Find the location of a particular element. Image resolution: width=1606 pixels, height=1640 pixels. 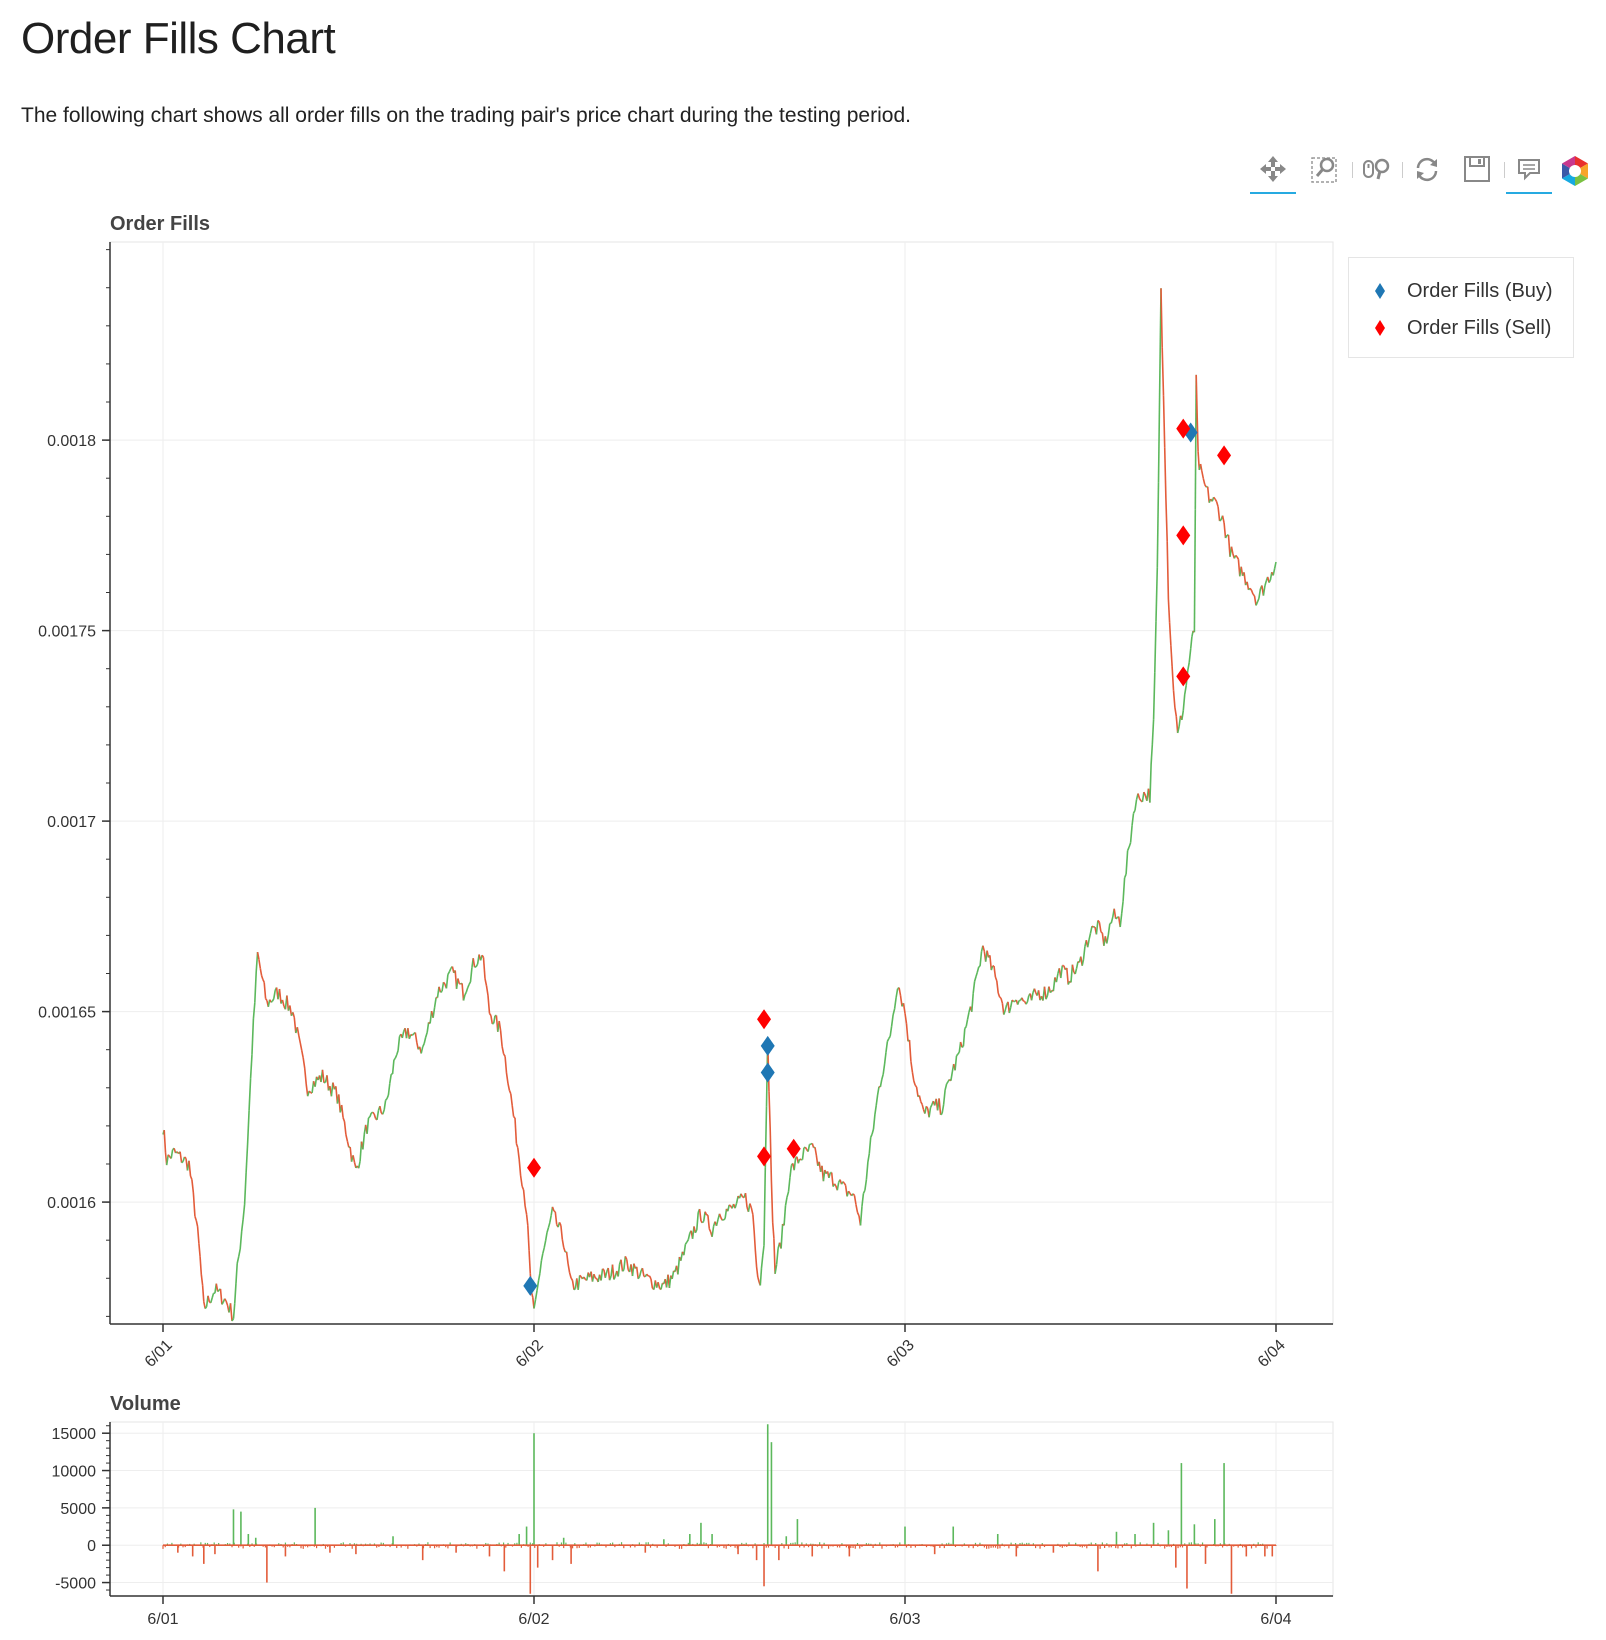

legend-item-buy: Order Fills (Buy) is located at coordinates (1461, 291).